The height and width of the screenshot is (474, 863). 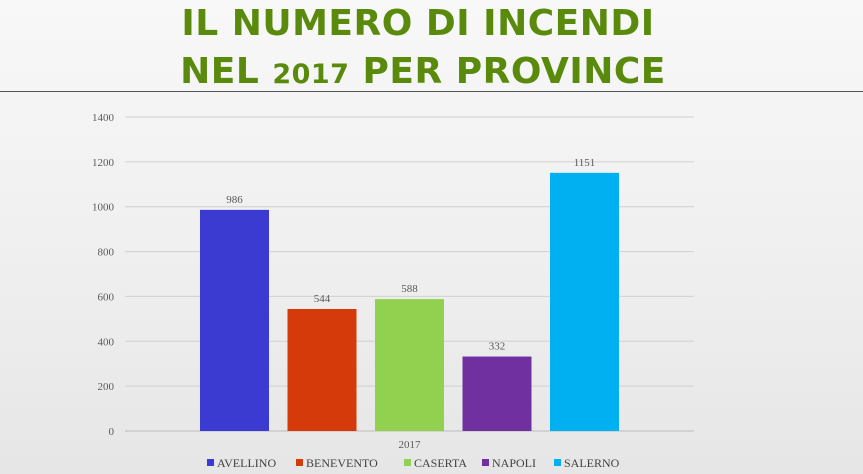 I want to click on bar-avellino, so click(x=234, y=320).